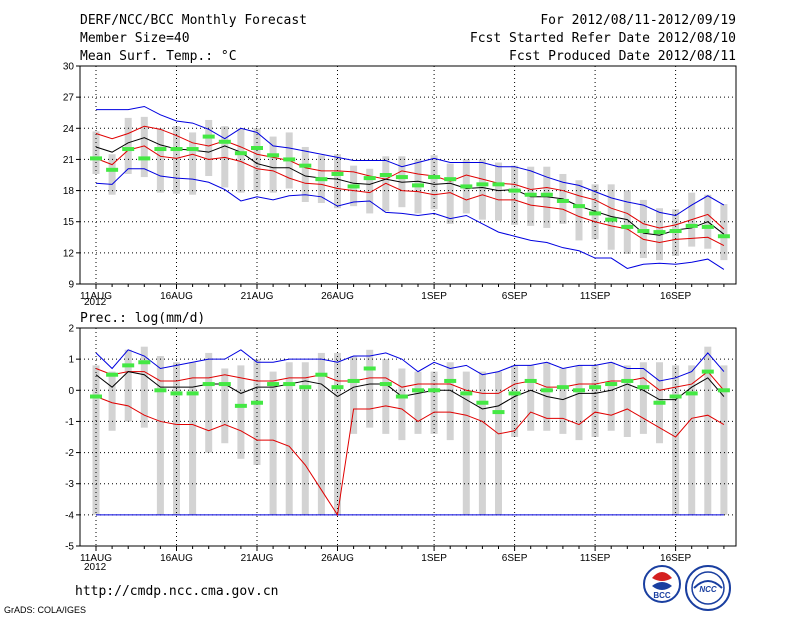  Describe the element at coordinates (662, 595) in the screenshot. I see `bcc-logo-text: BCC` at that location.